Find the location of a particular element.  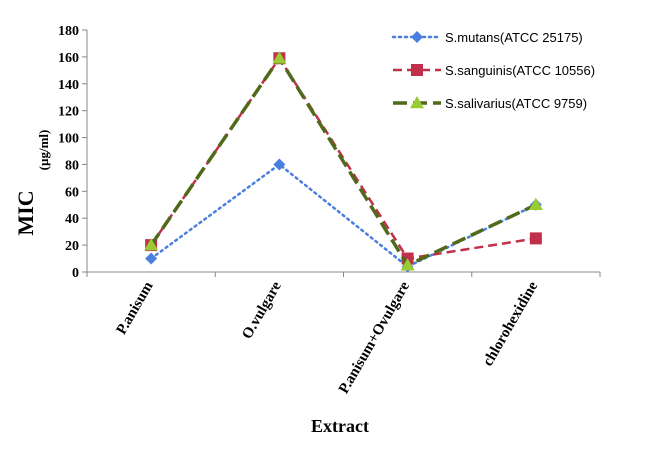

x-tick-label: P.anisum+Ovulgare is located at coordinates (374, 338).